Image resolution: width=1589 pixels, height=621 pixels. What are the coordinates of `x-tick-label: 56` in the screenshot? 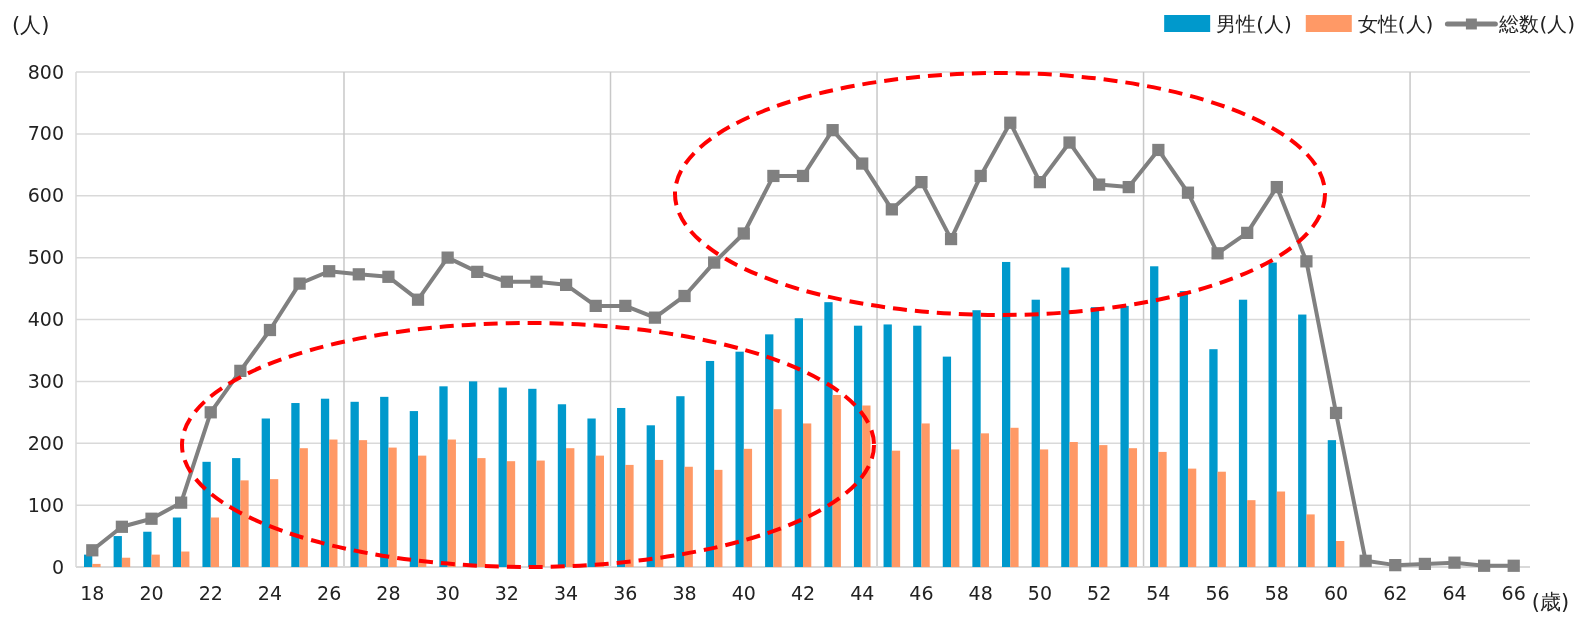 It's located at (1217, 593).